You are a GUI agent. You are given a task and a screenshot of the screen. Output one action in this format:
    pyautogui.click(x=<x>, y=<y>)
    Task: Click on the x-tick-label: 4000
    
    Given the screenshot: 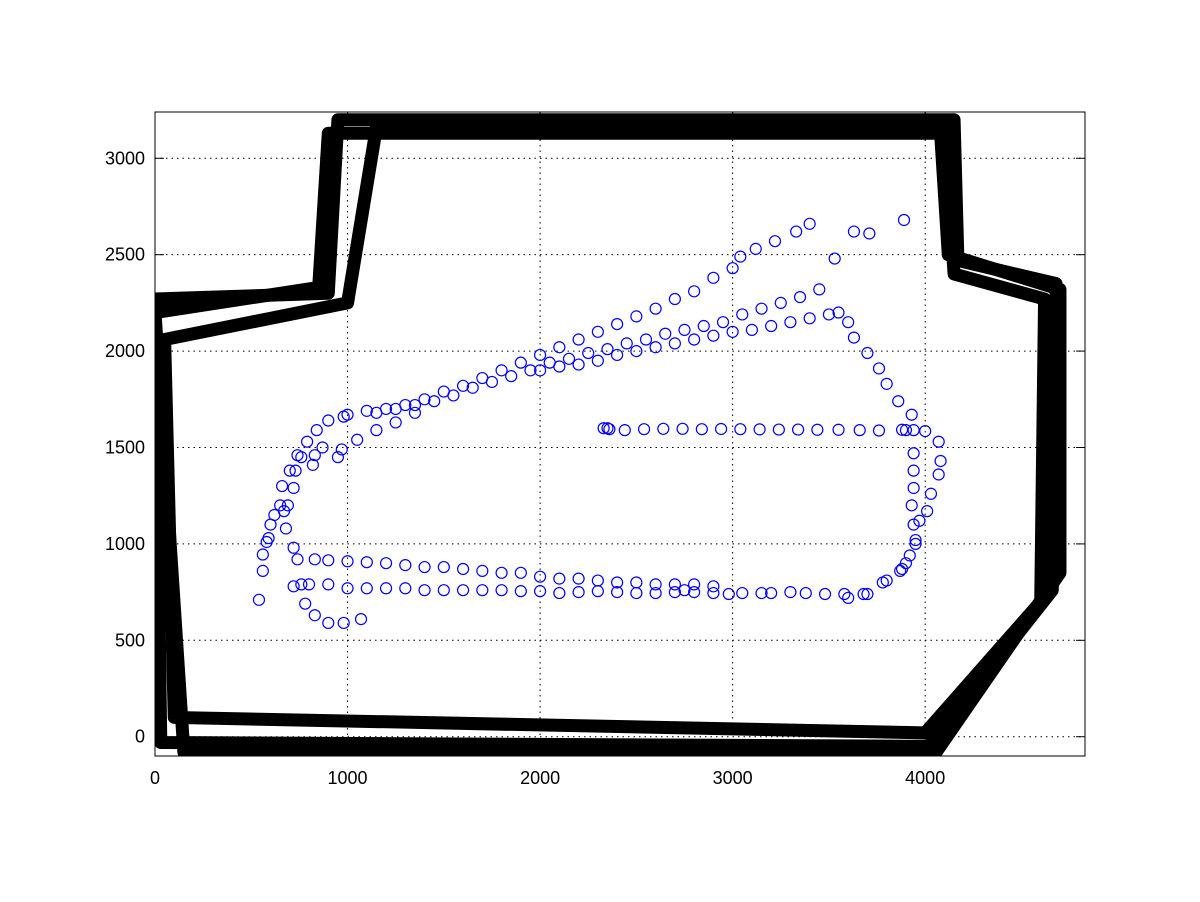 What is the action you would take?
    pyautogui.click(x=925, y=778)
    